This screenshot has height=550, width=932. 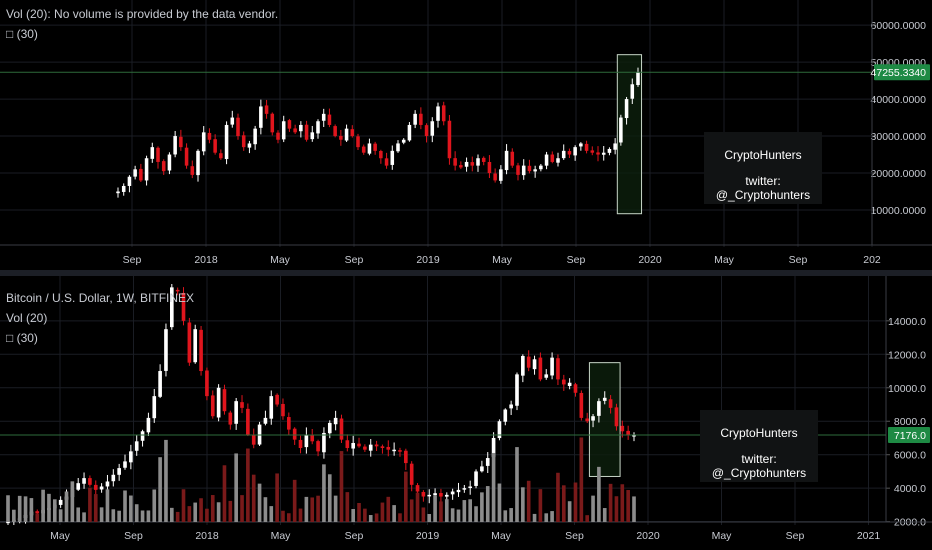 I want to click on bottom-volume-legend: Vol (20), so click(x=27, y=318).